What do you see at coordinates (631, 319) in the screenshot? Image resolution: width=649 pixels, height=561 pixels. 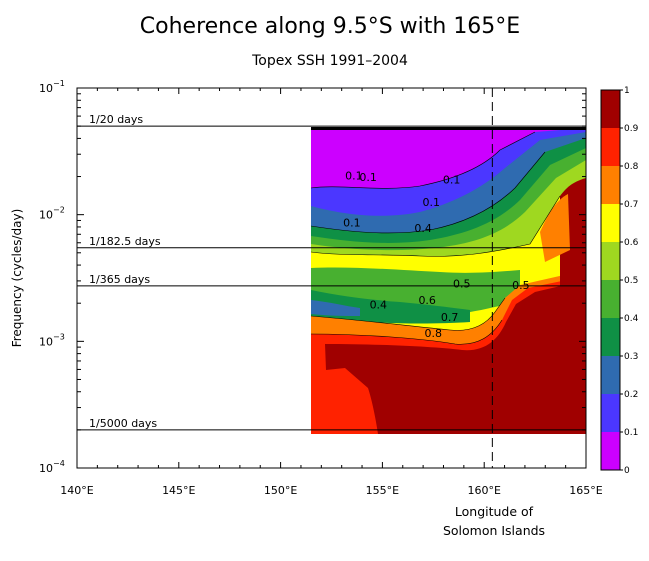 I see `colorbar-tick-label: 0.4` at bounding box center [631, 319].